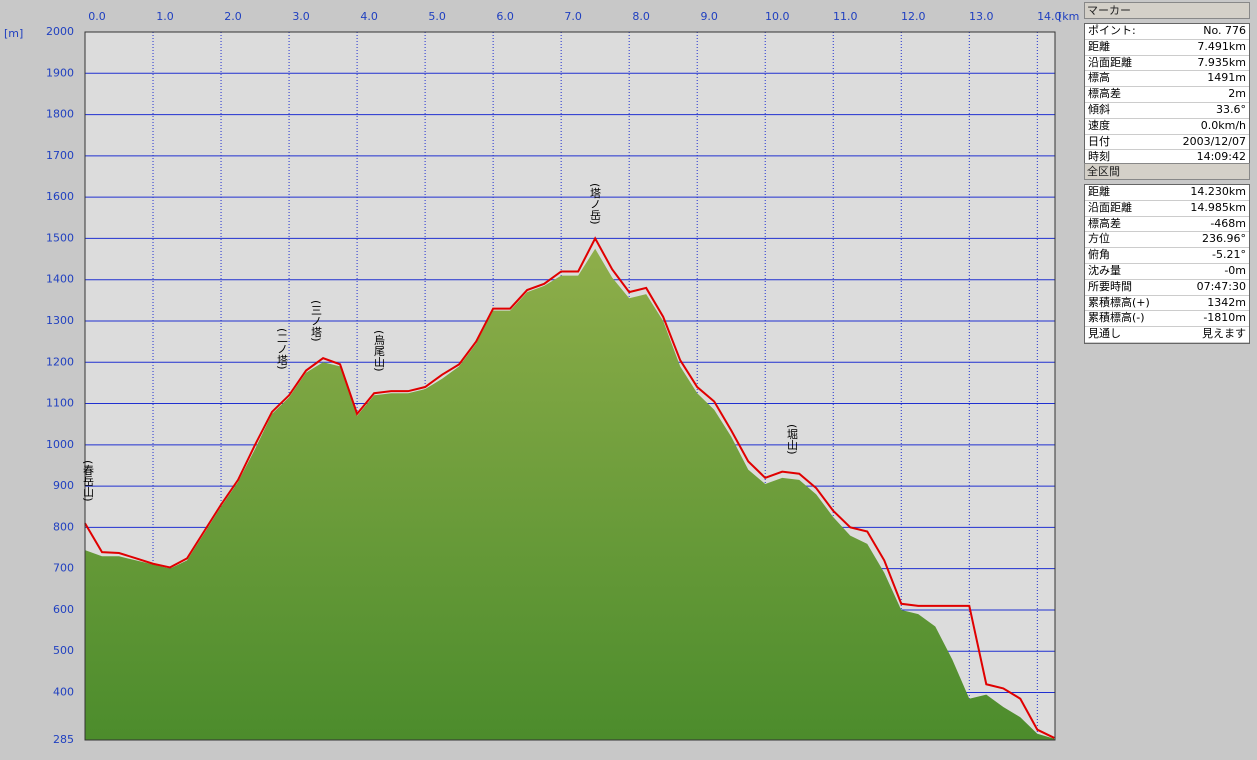 This screenshot has height=760, width=1257. Describe the element at coordinates (1049, 16) in the screenshot. I see `x-tick-label: 14.0` at that location.